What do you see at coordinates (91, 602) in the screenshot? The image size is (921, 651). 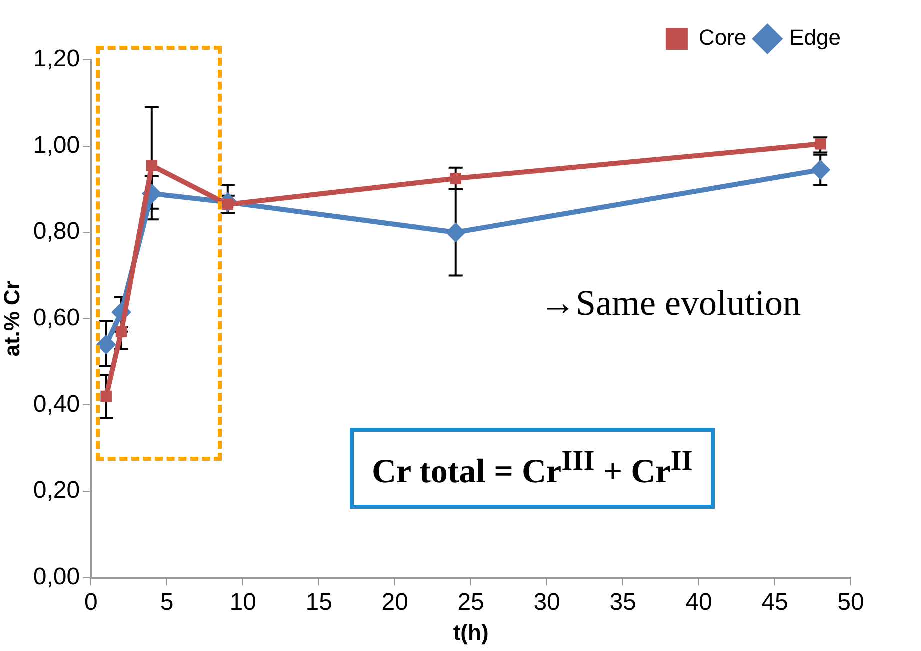 I see `x-tick-label: 0` at bounding box center [91, 602].